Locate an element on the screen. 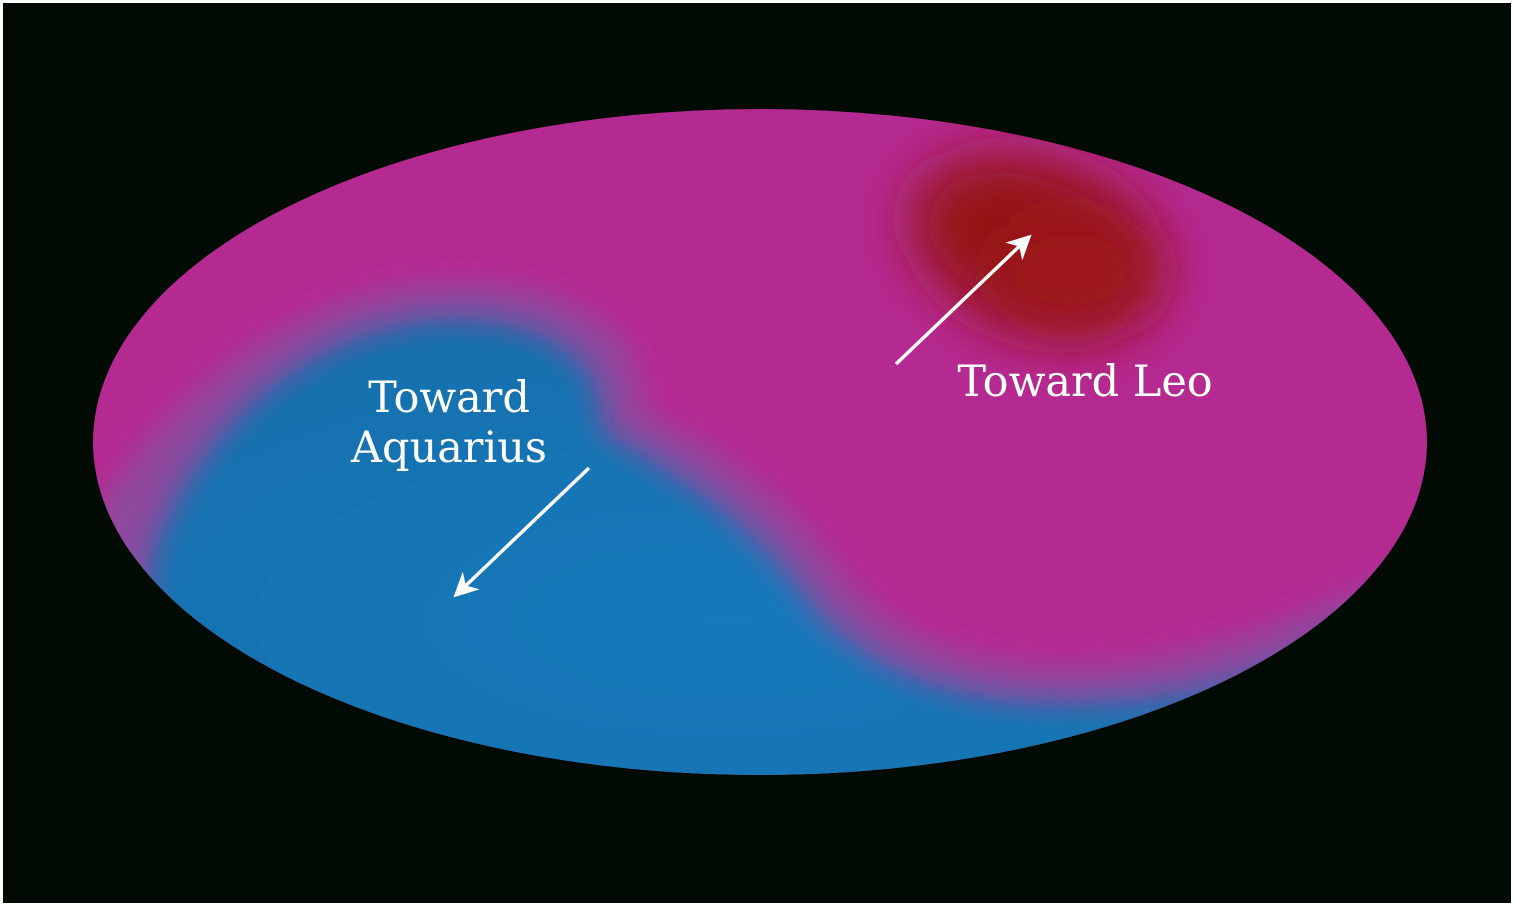  arrow-toward-aquarius is located at coordinates (522, 532).